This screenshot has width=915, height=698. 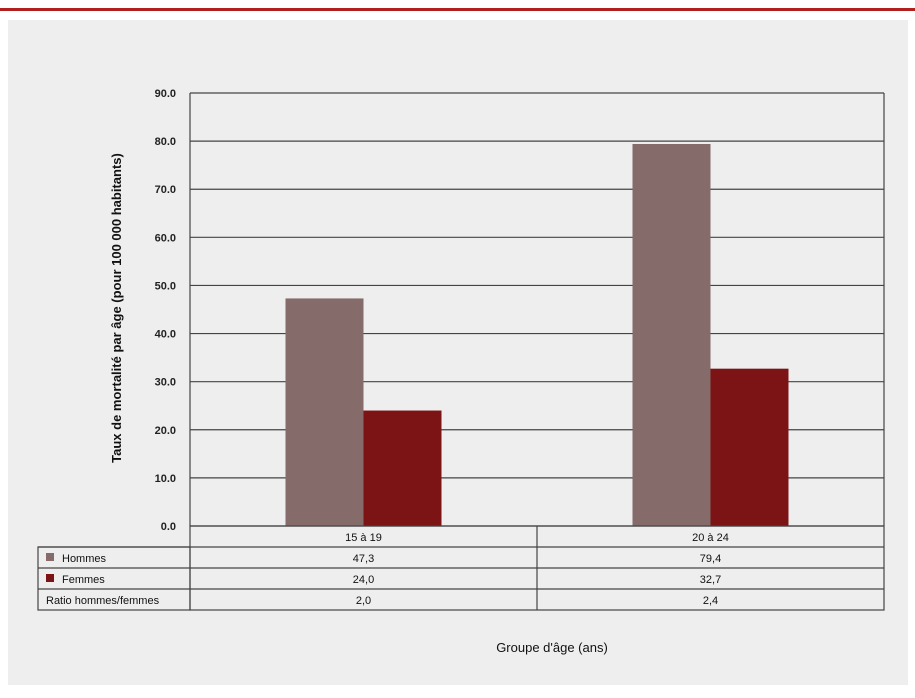 What do you see at coordinates (710, 559) in the screenshot?
I see `data-label: 79,4` at bounding box center [710, 559].